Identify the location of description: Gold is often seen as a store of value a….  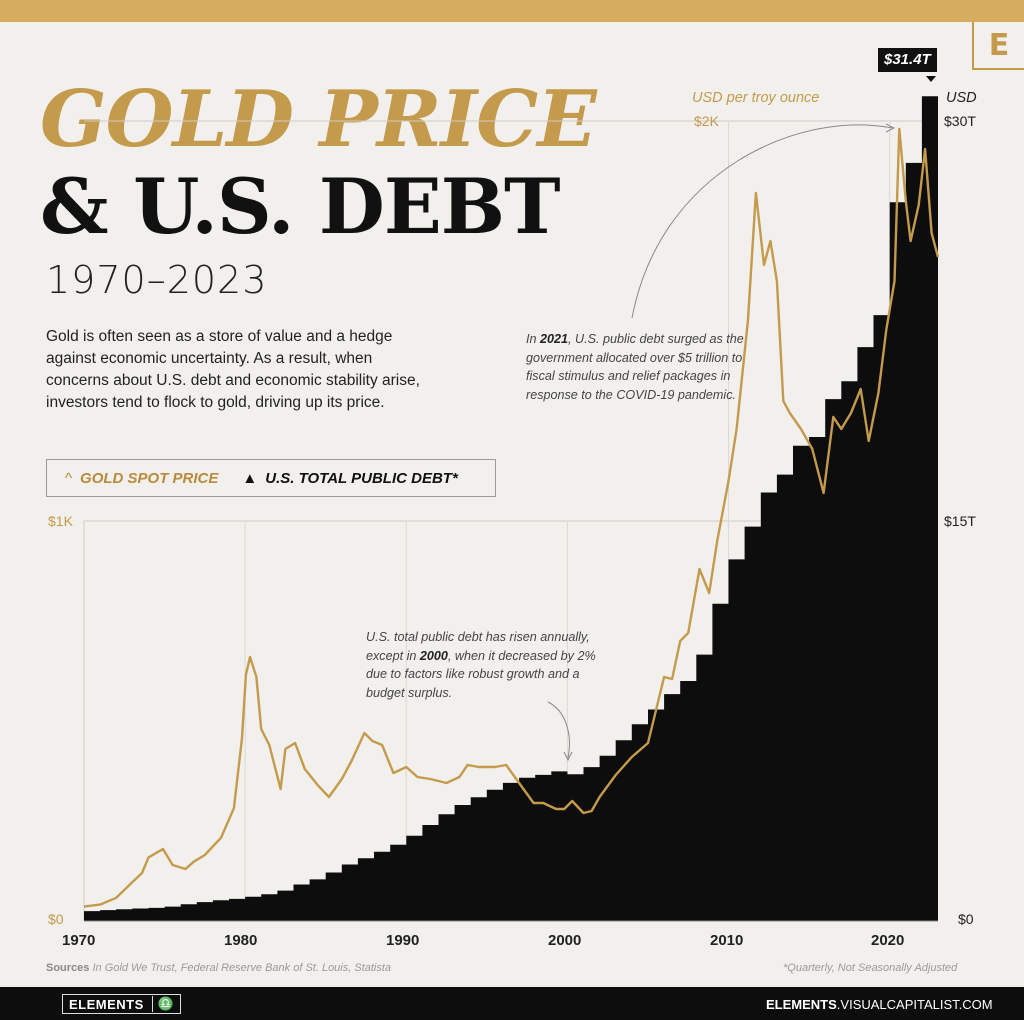
(233, 369).